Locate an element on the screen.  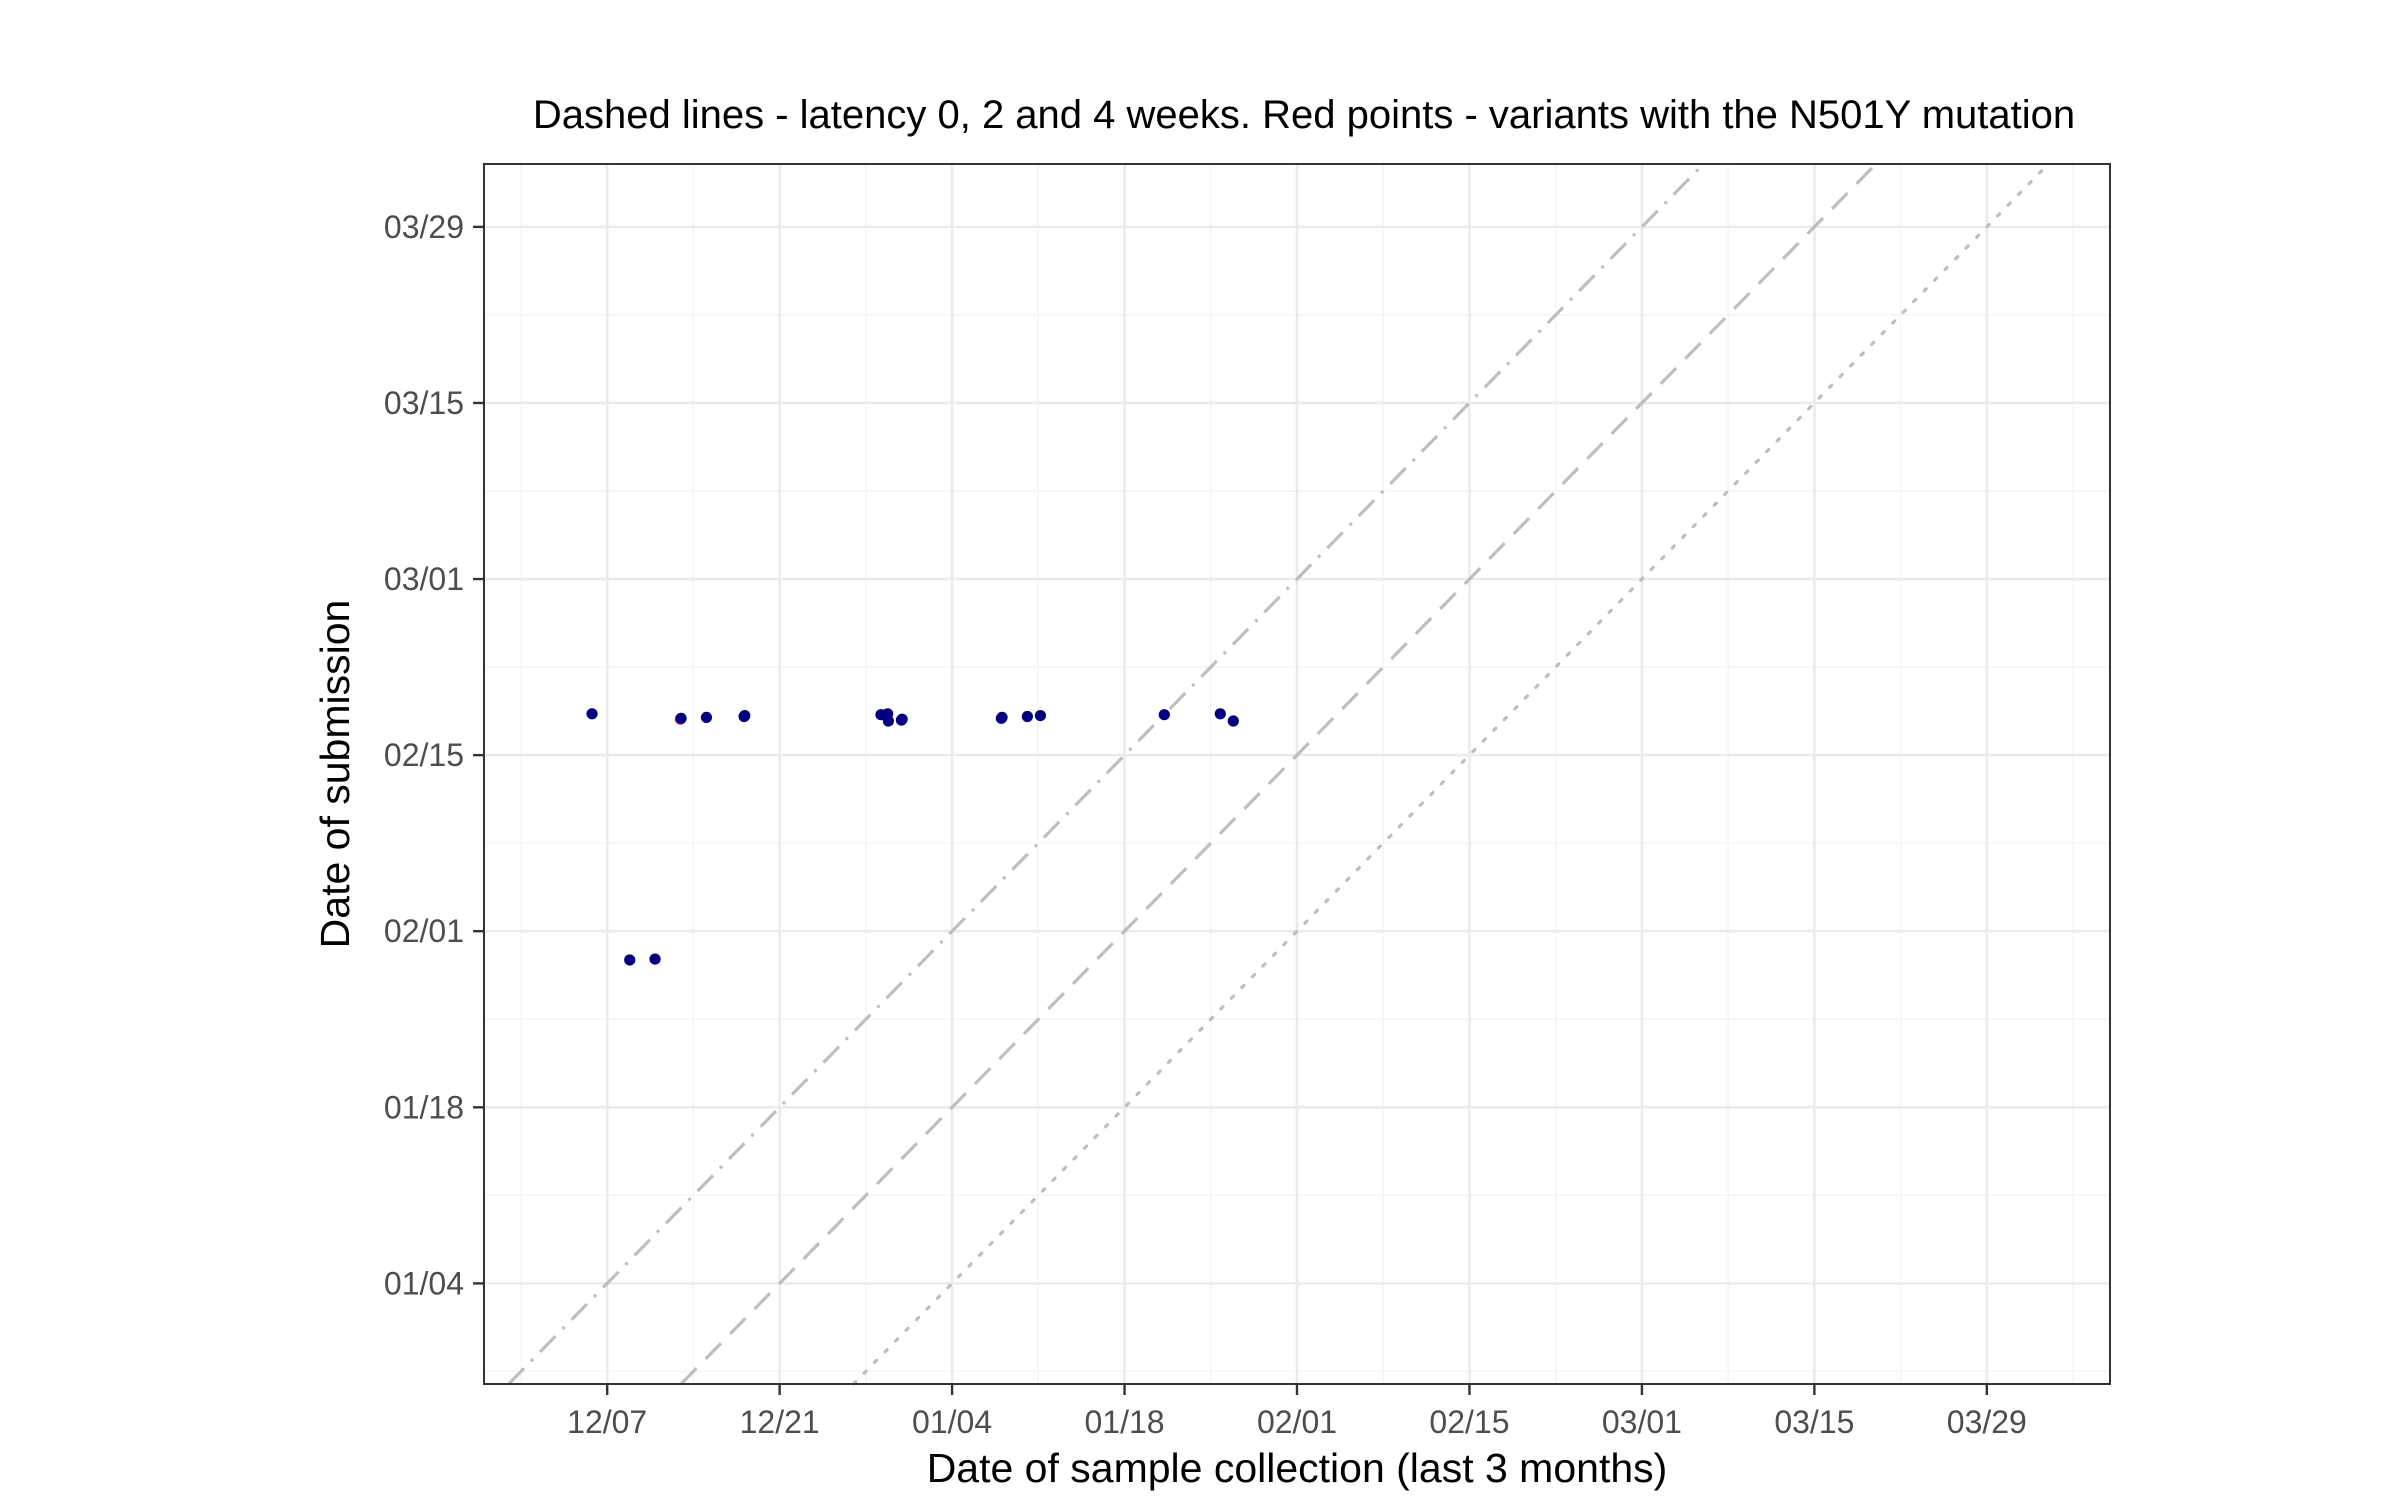
y-axis-title: Date of submission is located at coordinates (335, 774).